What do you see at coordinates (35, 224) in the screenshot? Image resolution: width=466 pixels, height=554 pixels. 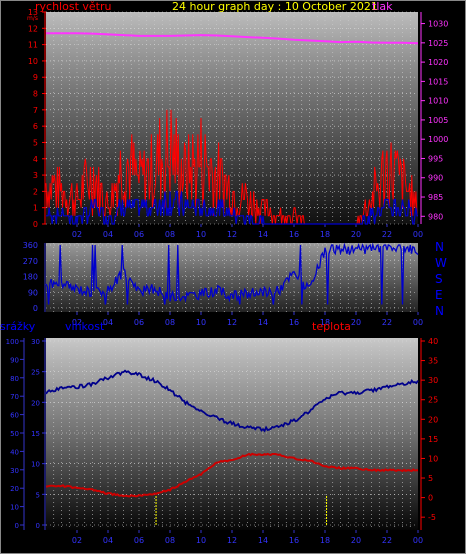 I see `y-left-tick-label: 0` at bounding box center [35, 224].